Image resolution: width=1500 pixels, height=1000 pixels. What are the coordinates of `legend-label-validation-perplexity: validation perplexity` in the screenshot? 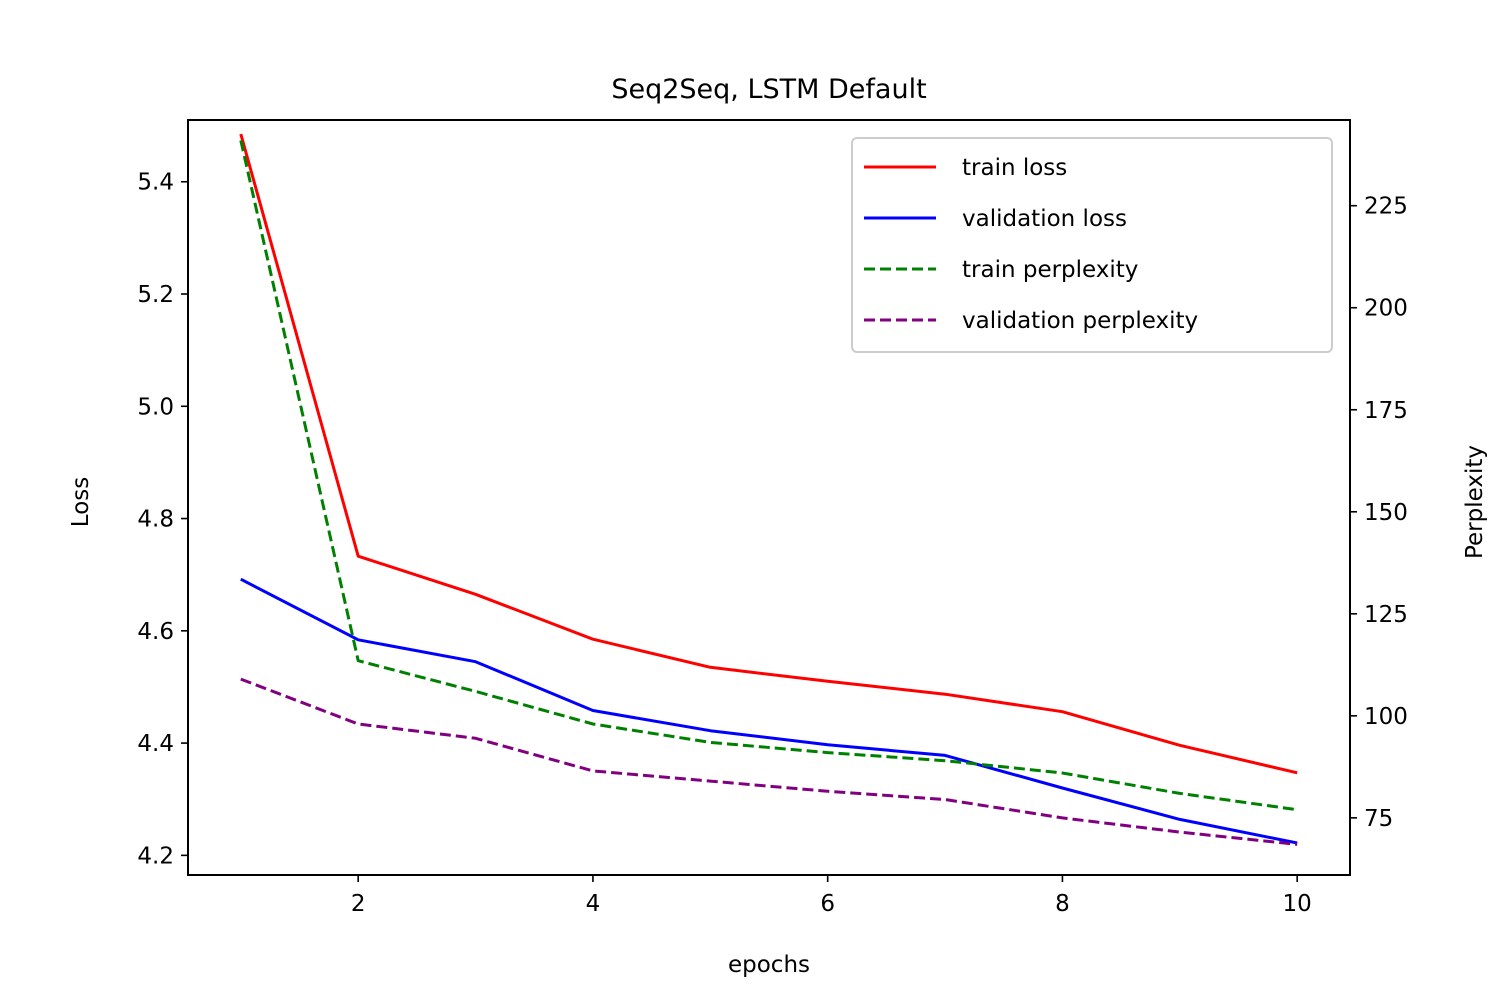 It's located at (1080, 321).